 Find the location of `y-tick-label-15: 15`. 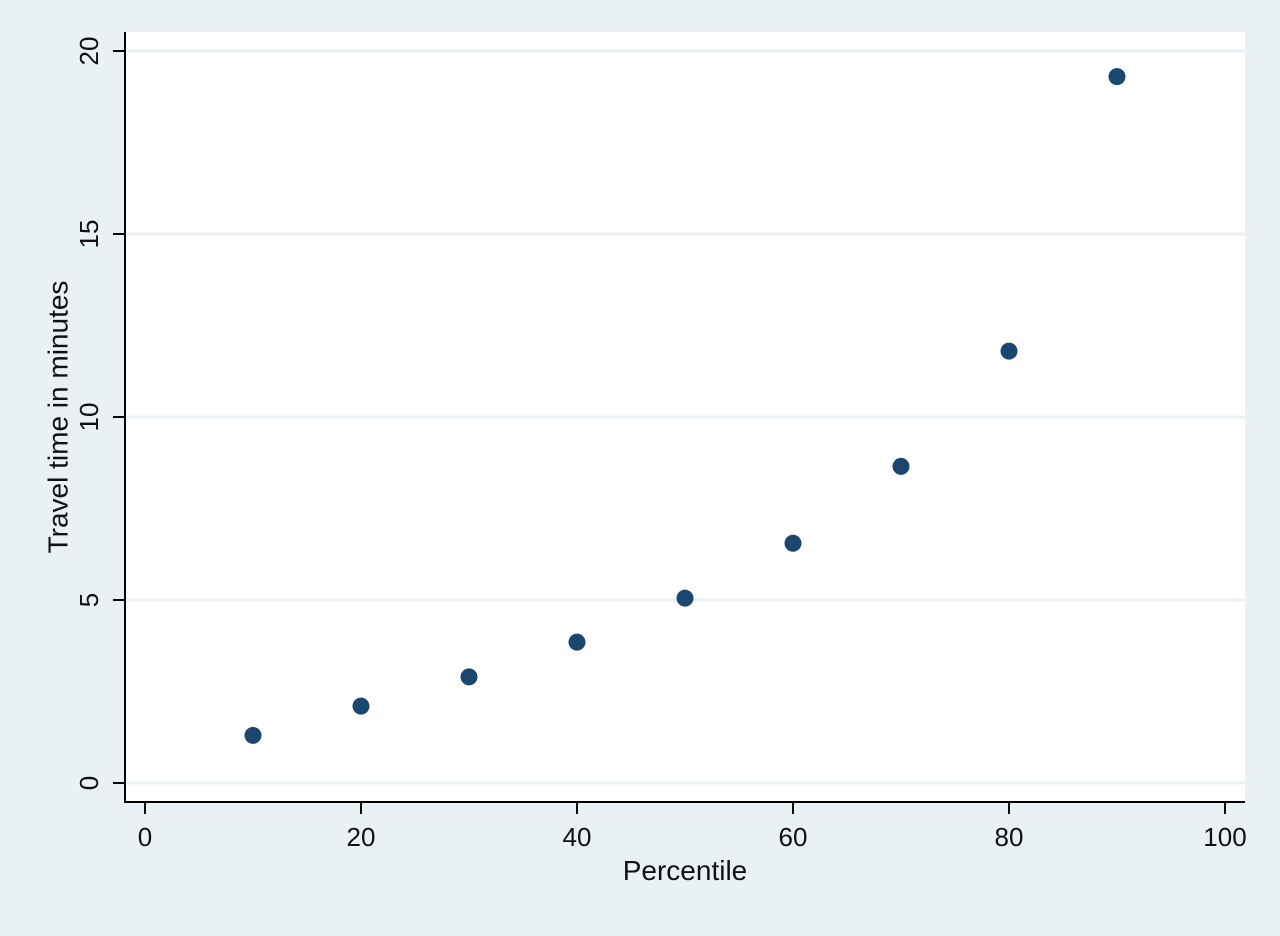

y-tick-label-15: 15 is located at coordinates (89, 234).